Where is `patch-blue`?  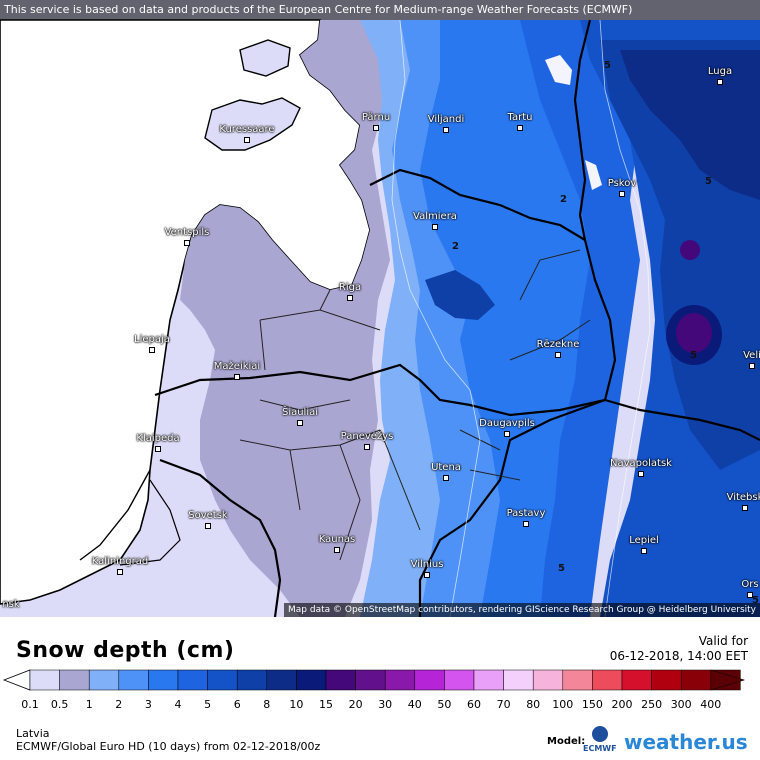
patch-blue is located at coordinates (460, 295).